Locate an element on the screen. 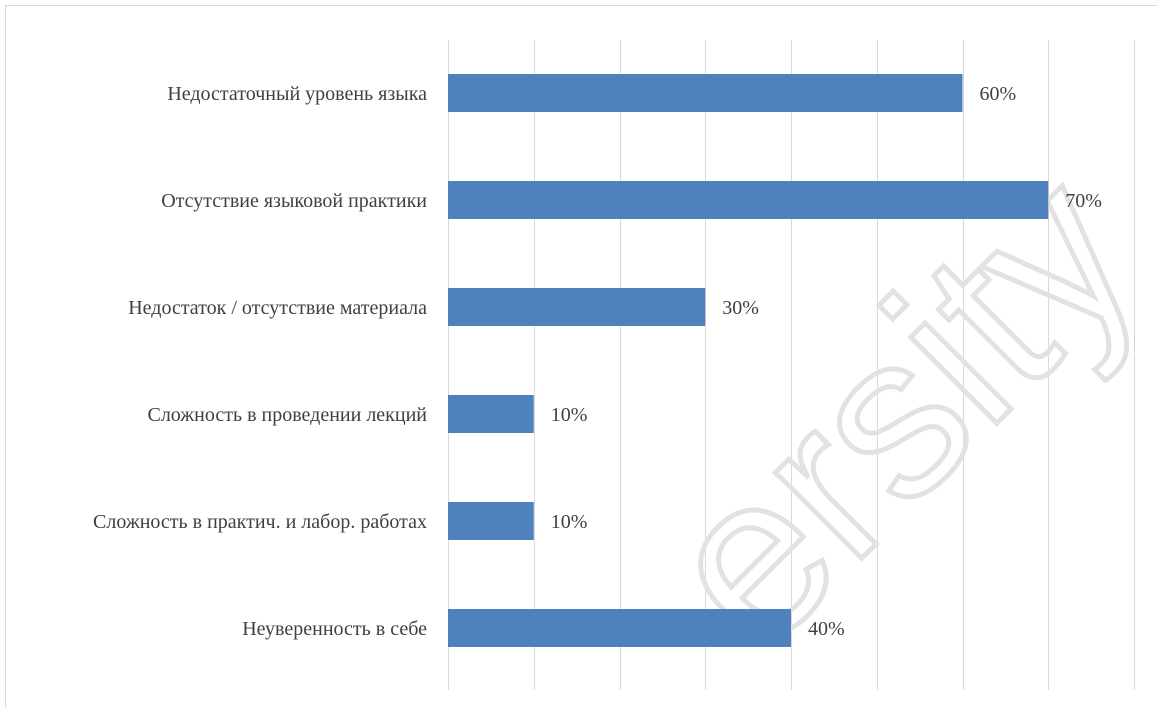  data-label: 30% is located at coordinates (740, 308).